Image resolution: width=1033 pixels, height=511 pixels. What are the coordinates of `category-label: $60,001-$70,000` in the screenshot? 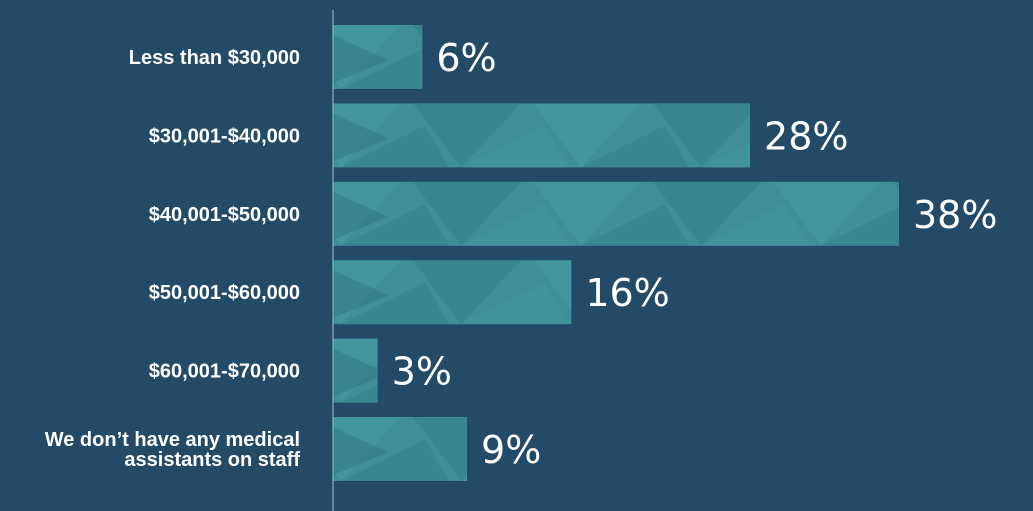 It's located at (224, 372).